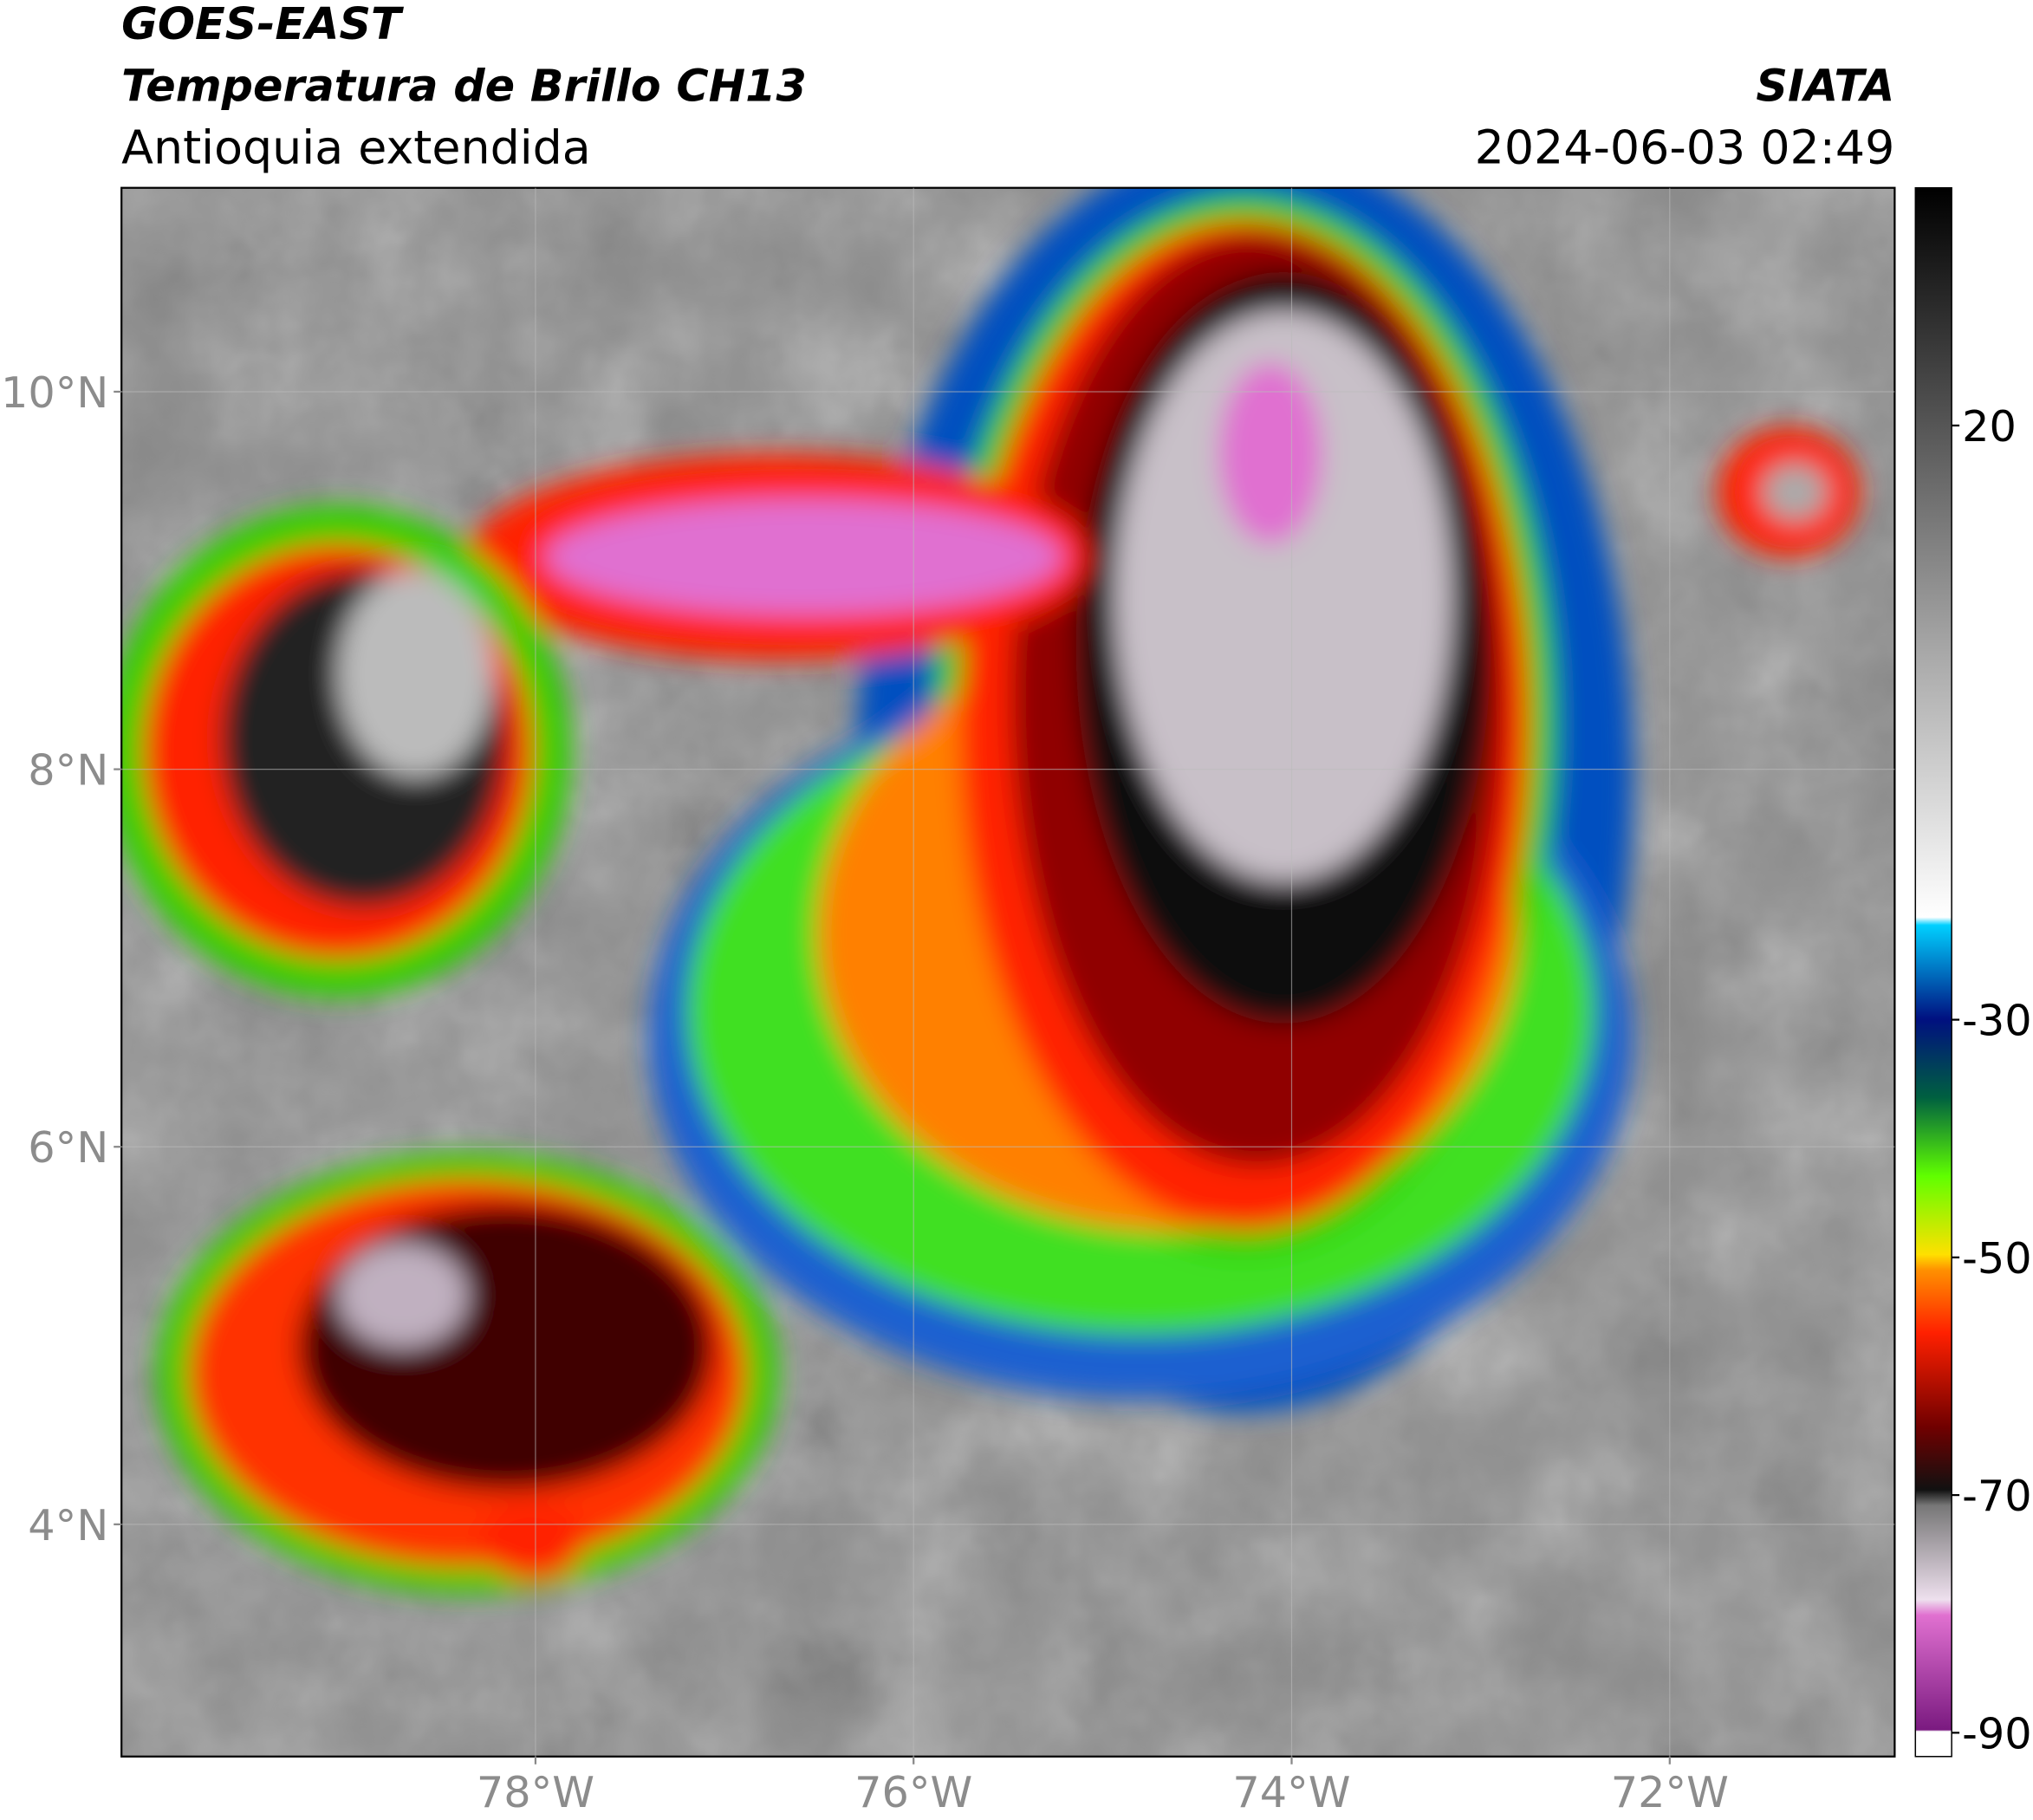 This screenshot has height=1820, width=2033. I want to click on colorbar-tick-label: -30, so click(1997, 1021).